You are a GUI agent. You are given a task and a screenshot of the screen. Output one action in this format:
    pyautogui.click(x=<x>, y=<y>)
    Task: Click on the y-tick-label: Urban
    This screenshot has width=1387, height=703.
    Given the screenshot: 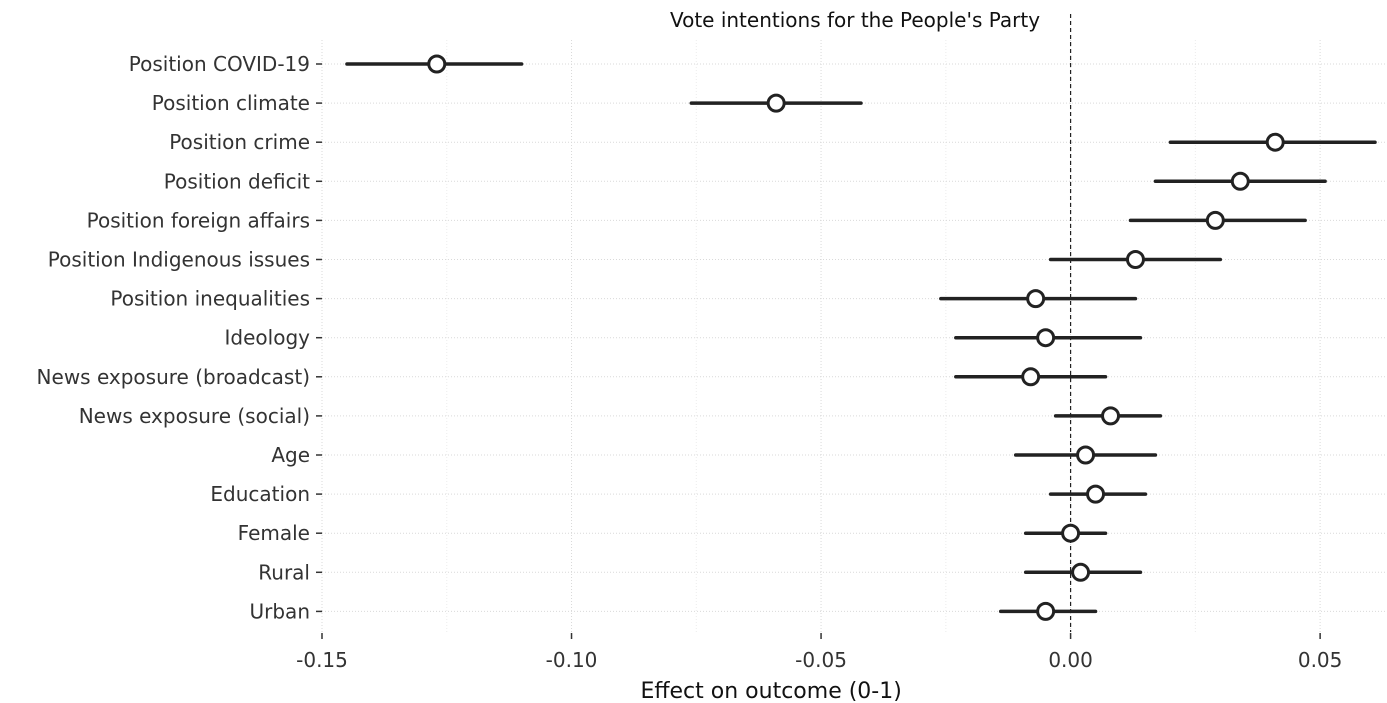 What is the action you would take?
    pyautogui.click(x=280, y=611)
    